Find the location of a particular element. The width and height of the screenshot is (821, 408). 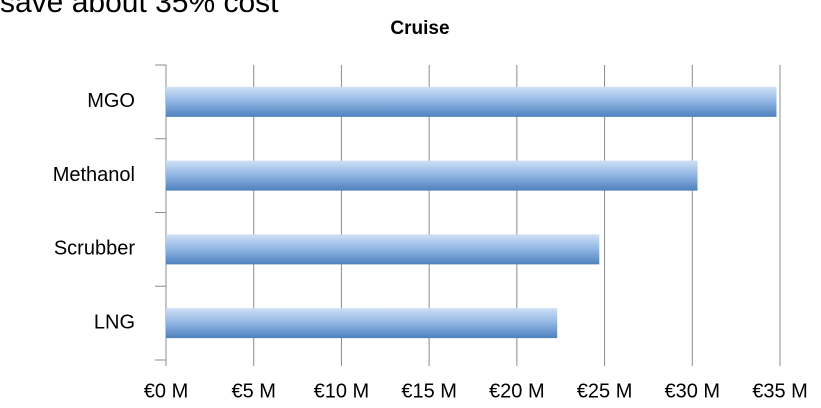

y-tick-label: Methanol is located at coordinates (94, 175).